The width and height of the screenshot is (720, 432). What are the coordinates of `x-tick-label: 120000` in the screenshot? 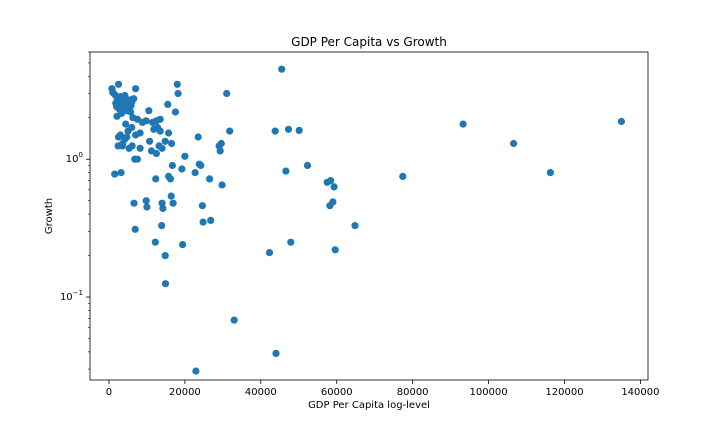 It's located at (564, 392).